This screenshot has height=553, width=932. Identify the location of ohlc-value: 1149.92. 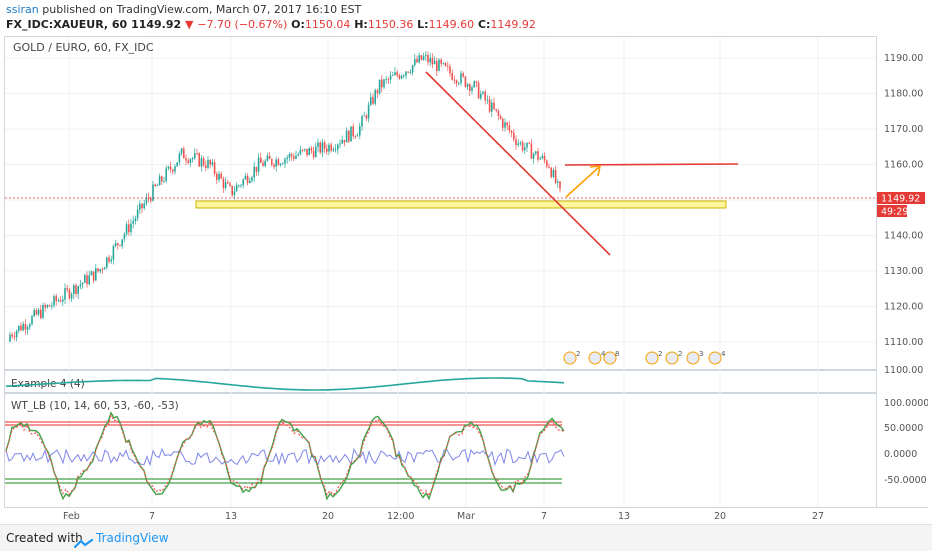
(513, 24).